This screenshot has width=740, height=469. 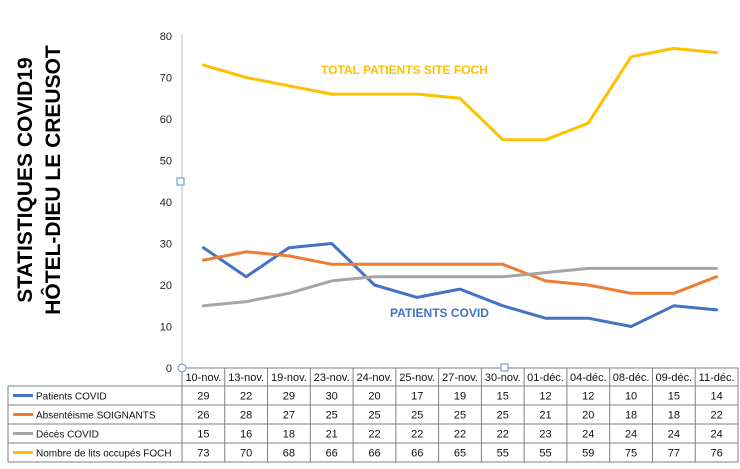 What do you see at coordinates (332, 397) in the screenshot?
I see `data-label: 30` at bounding box center [332, 397].